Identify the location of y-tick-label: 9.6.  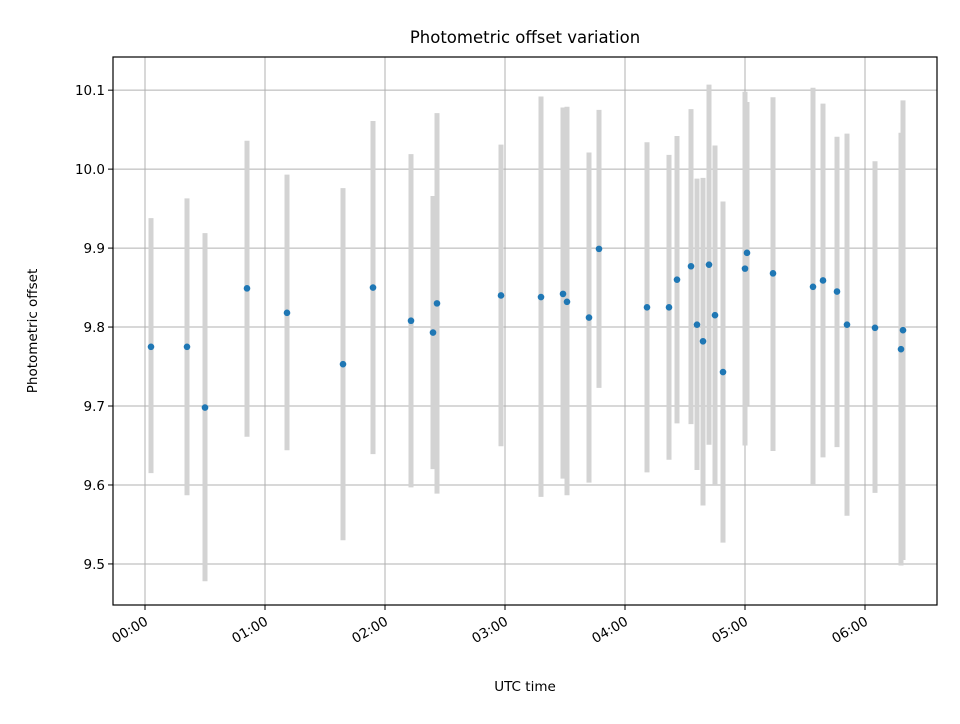
(94, 486).